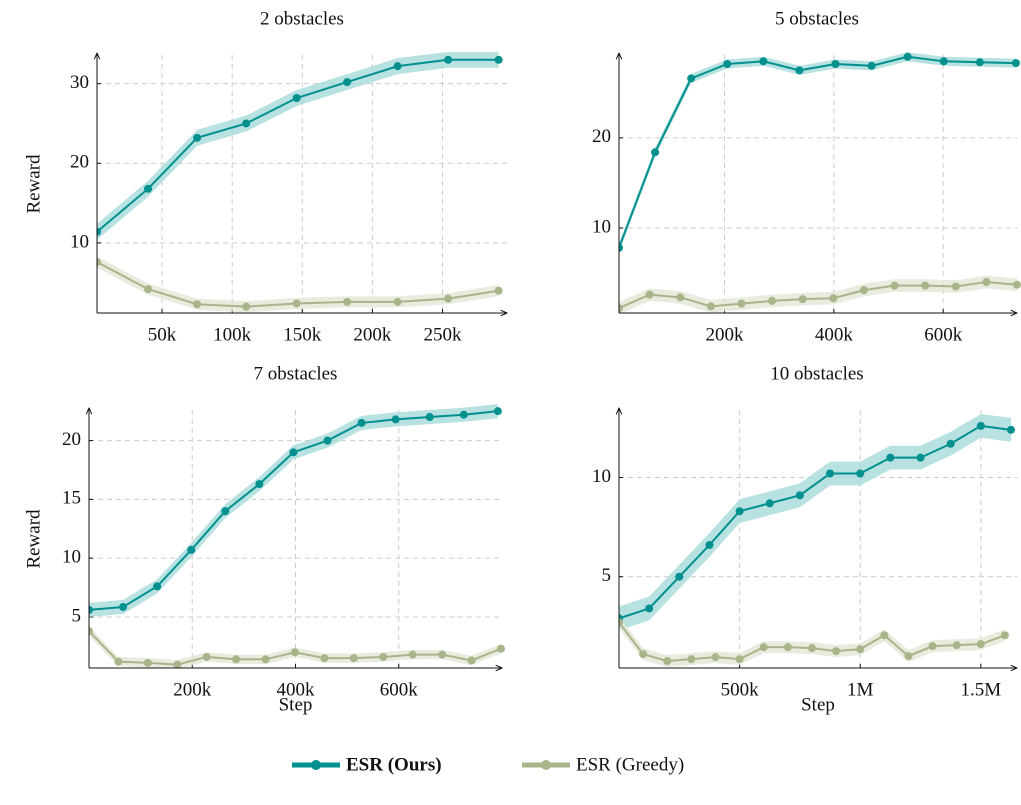  Describe the element at coordinates (33, 539) in the screenshot. I see `y-axis-title: Reward` at that location.